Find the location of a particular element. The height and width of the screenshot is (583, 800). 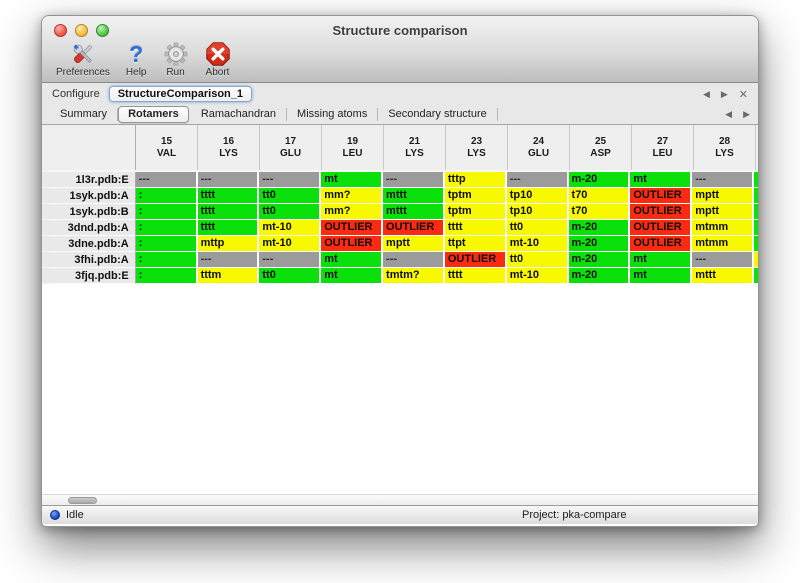

row-label: 1l3r.pdb:E is located at coordinates (92, 180).